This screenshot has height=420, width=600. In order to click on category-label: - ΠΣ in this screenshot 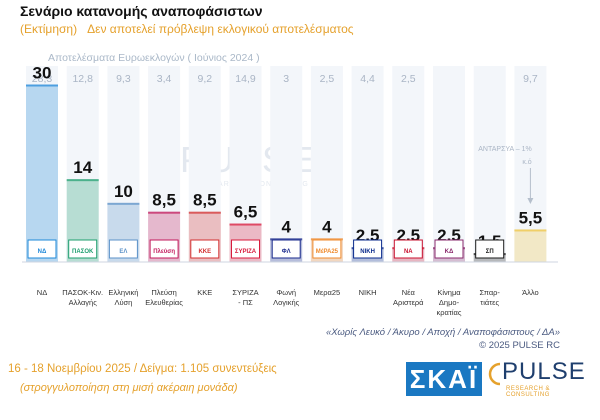, I will do `click(245, 302)`.